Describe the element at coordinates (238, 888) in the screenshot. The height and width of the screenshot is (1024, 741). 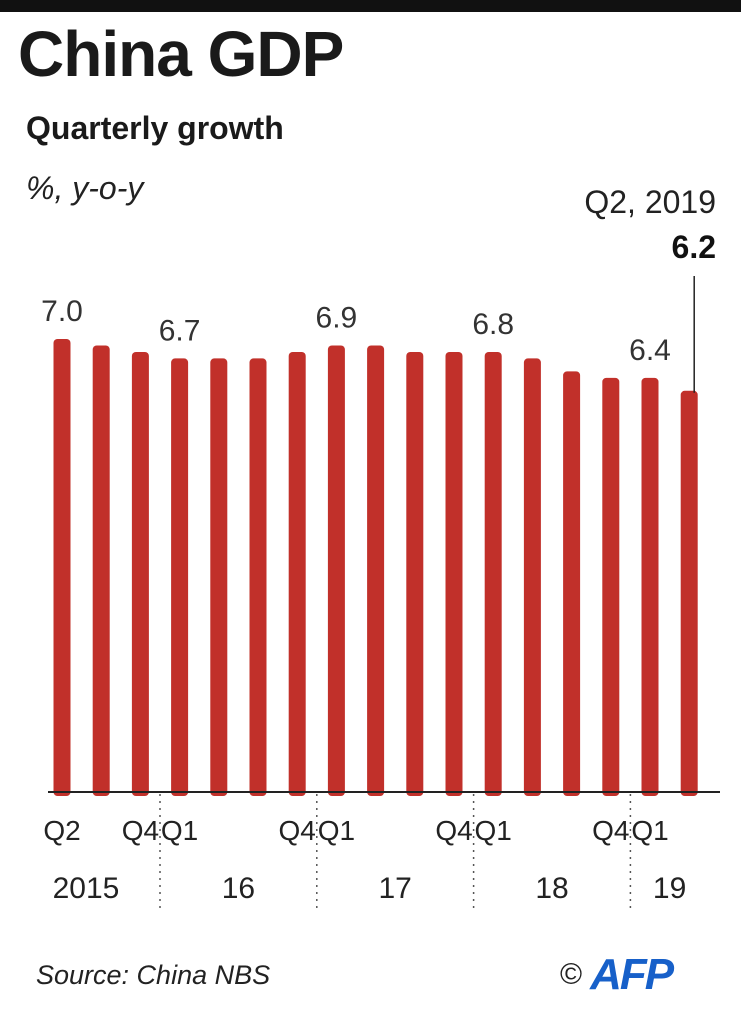
I see `year-label: 16` at that location.